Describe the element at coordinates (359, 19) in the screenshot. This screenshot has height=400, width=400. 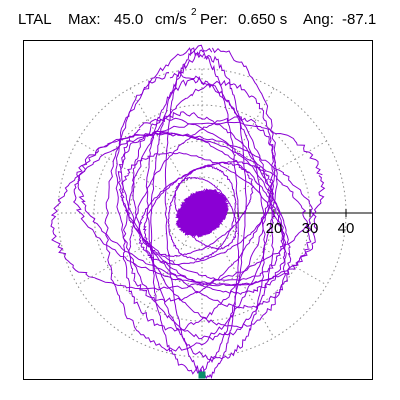
I see `angle-value: -87.1` at that location.